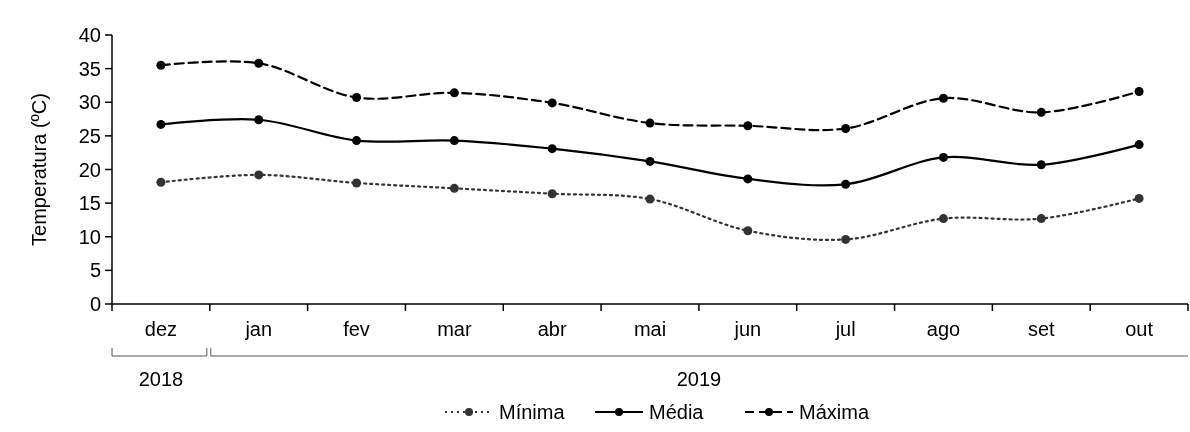 The width and height of the screenshot is (1190, 432). Describe the element at coordinates (1139, 329) in the screenshot. I see `x-tick-label: out` at that location.